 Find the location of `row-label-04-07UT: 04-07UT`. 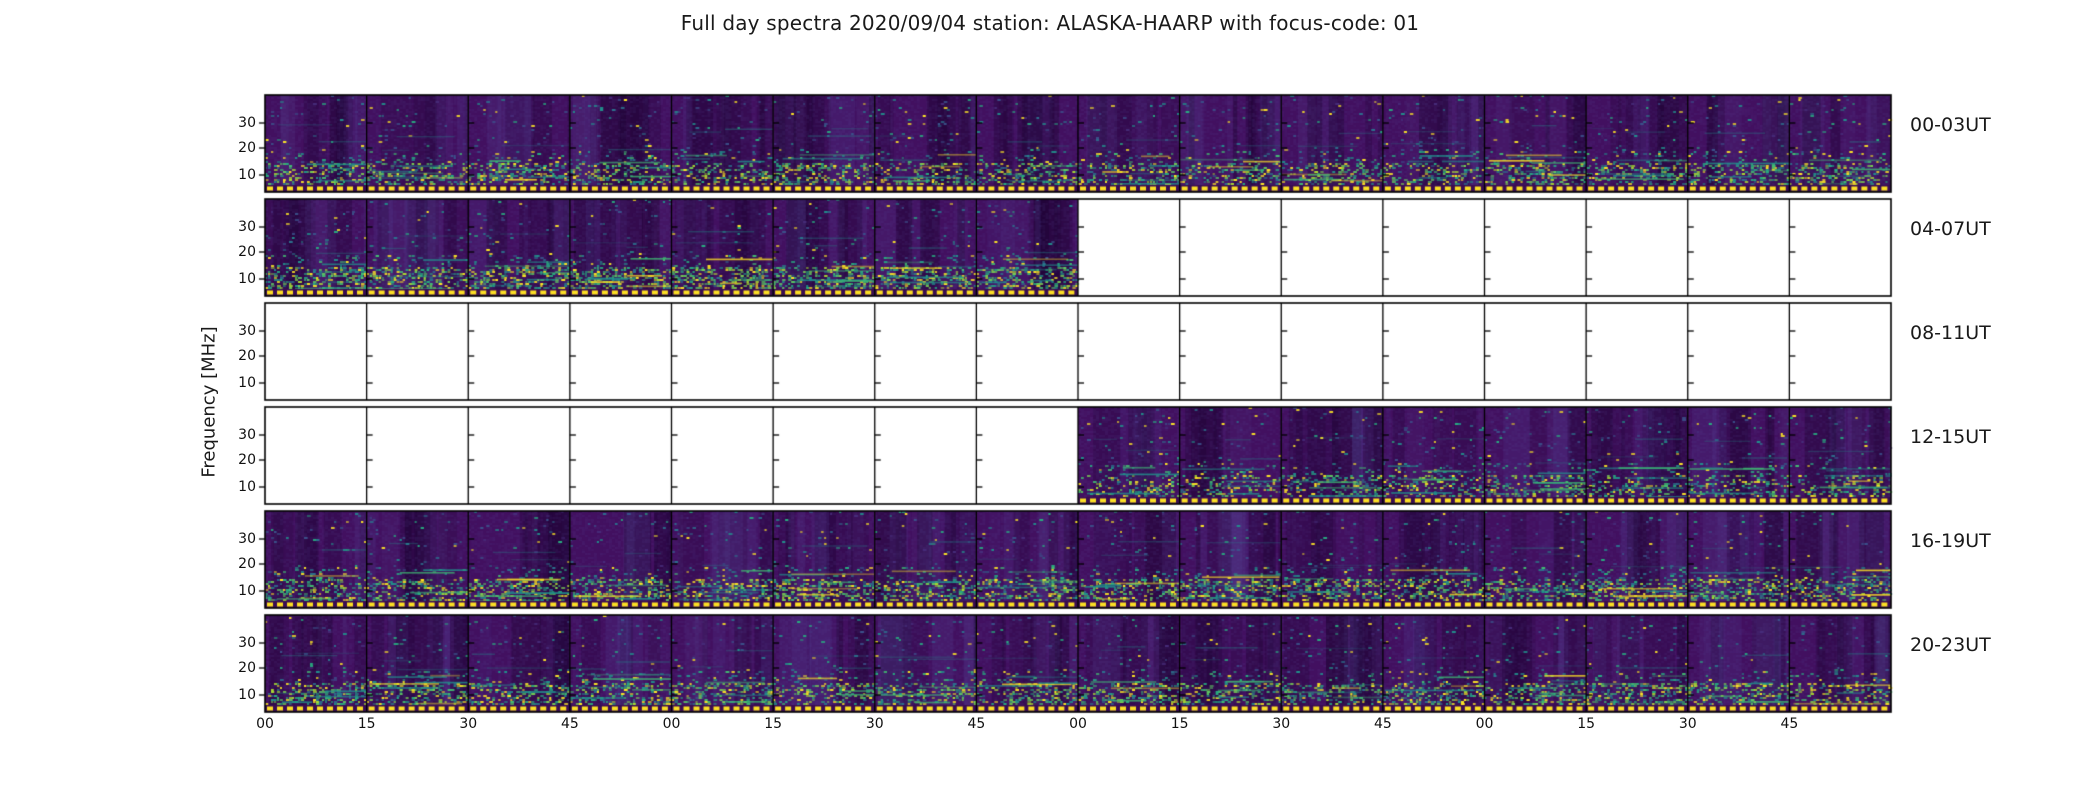

row-label-04-07UT: 04-07UT is located at coordinates (1950, 229).